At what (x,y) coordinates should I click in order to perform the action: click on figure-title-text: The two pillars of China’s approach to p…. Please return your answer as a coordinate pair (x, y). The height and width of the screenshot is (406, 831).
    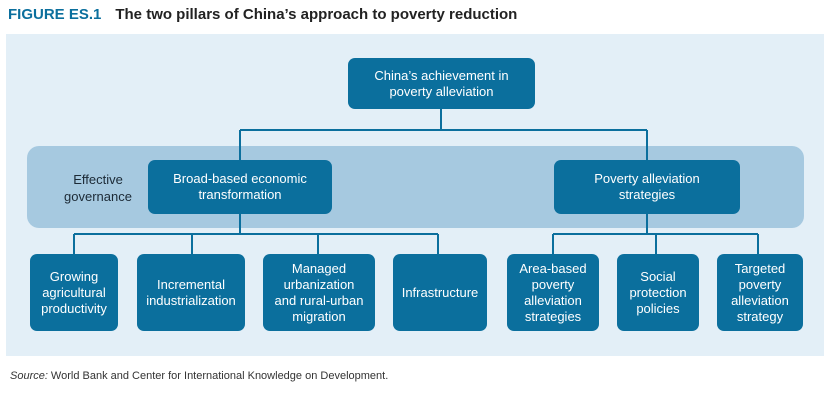
    Looking at the image, I should click on (316, 14).